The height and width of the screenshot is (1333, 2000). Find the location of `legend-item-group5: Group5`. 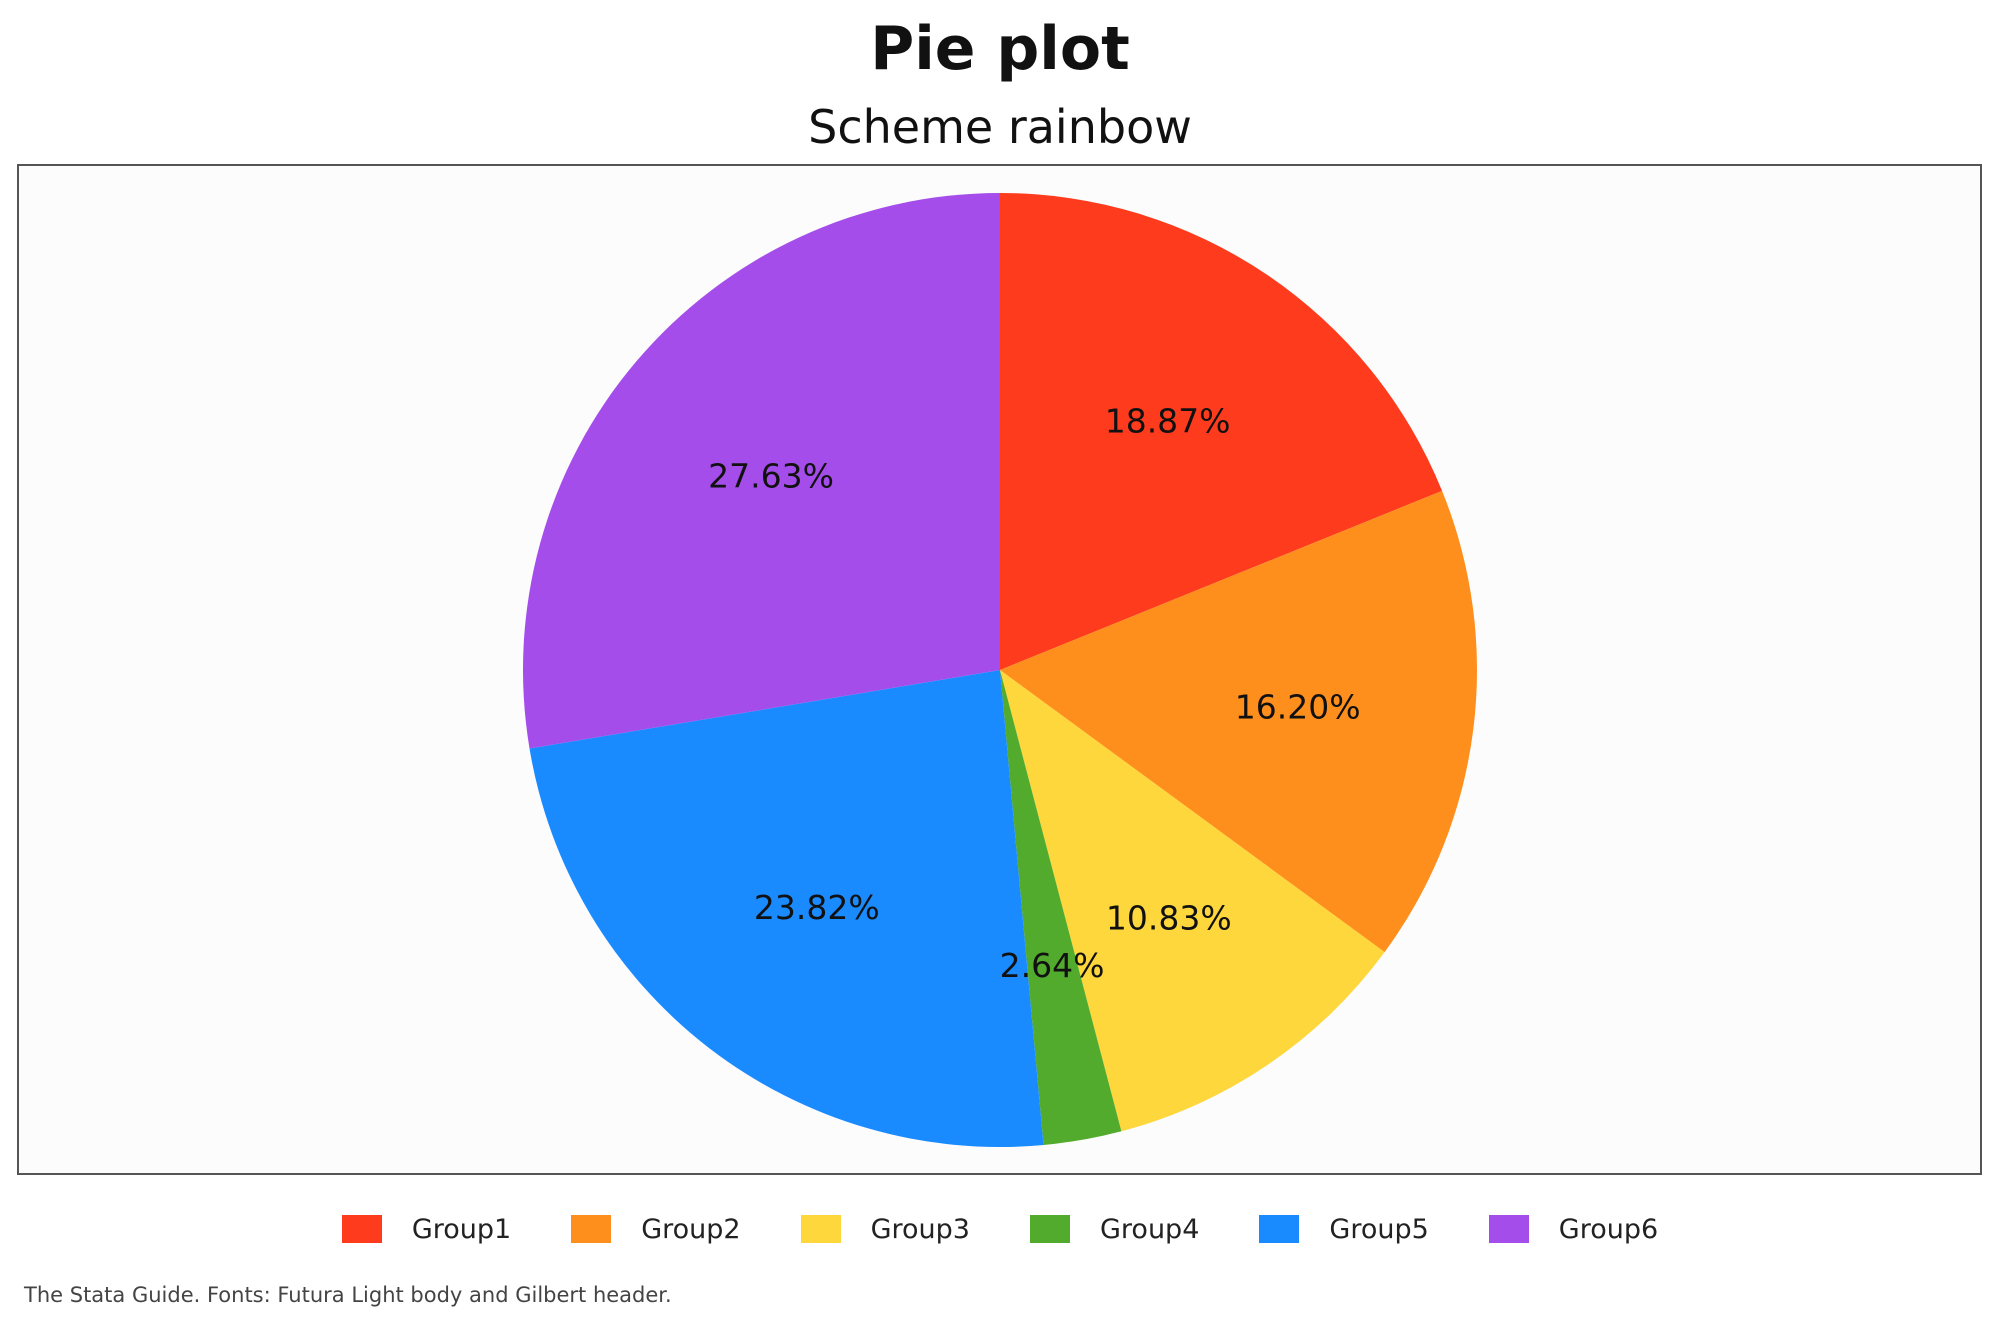

legend-item-group5: Group5 is located at coordinates (1344, 1229).